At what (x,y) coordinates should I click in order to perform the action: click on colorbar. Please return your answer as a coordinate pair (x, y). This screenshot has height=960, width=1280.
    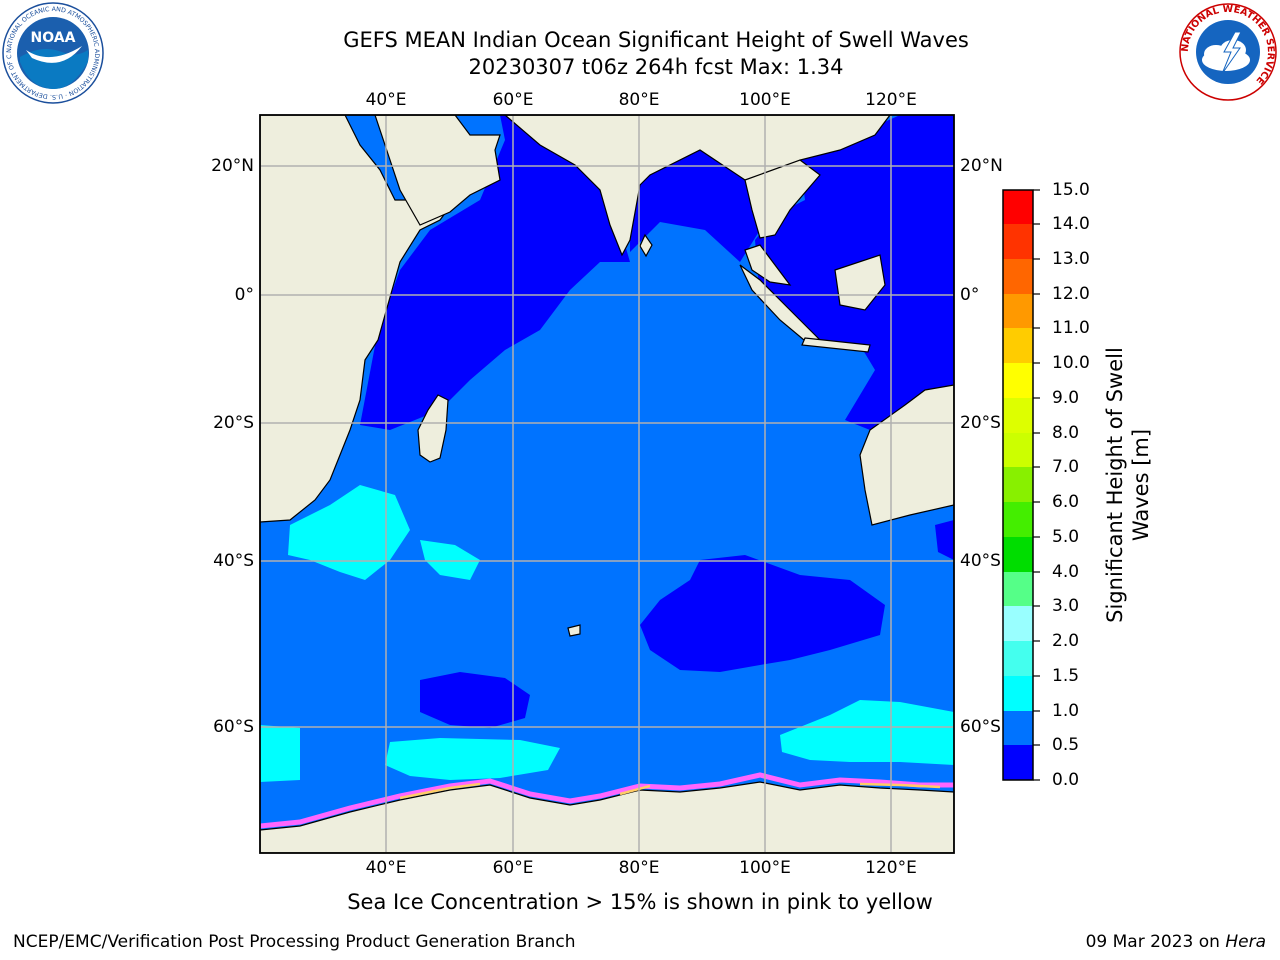
    Looking at the image, I should click on (1021, 485).